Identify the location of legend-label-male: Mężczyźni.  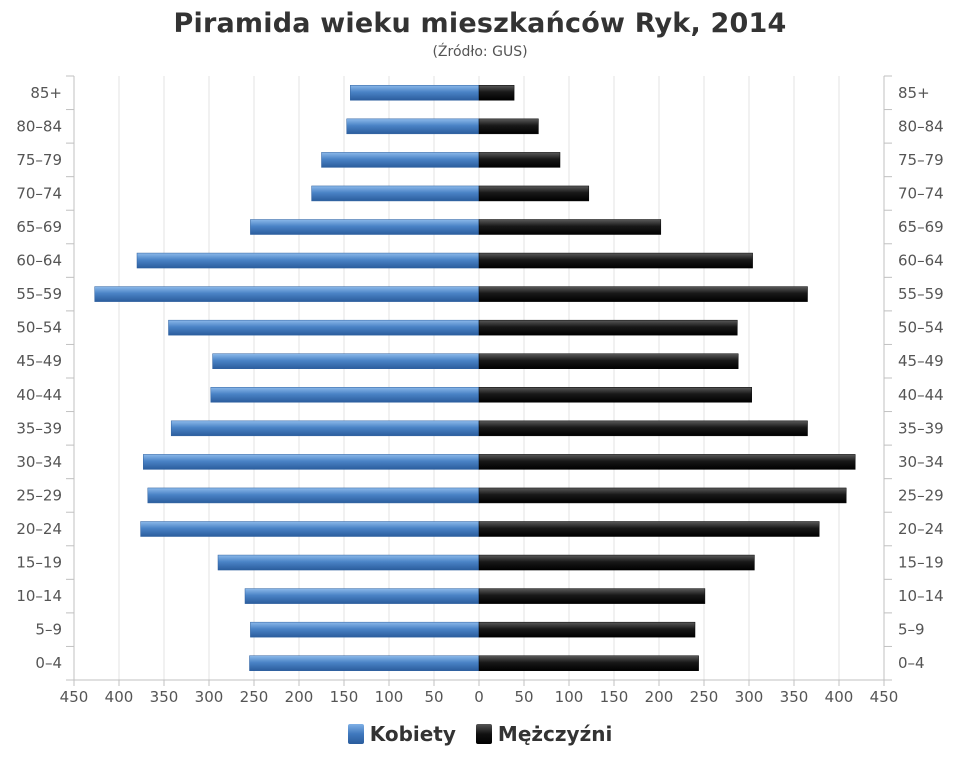
(555, 734).